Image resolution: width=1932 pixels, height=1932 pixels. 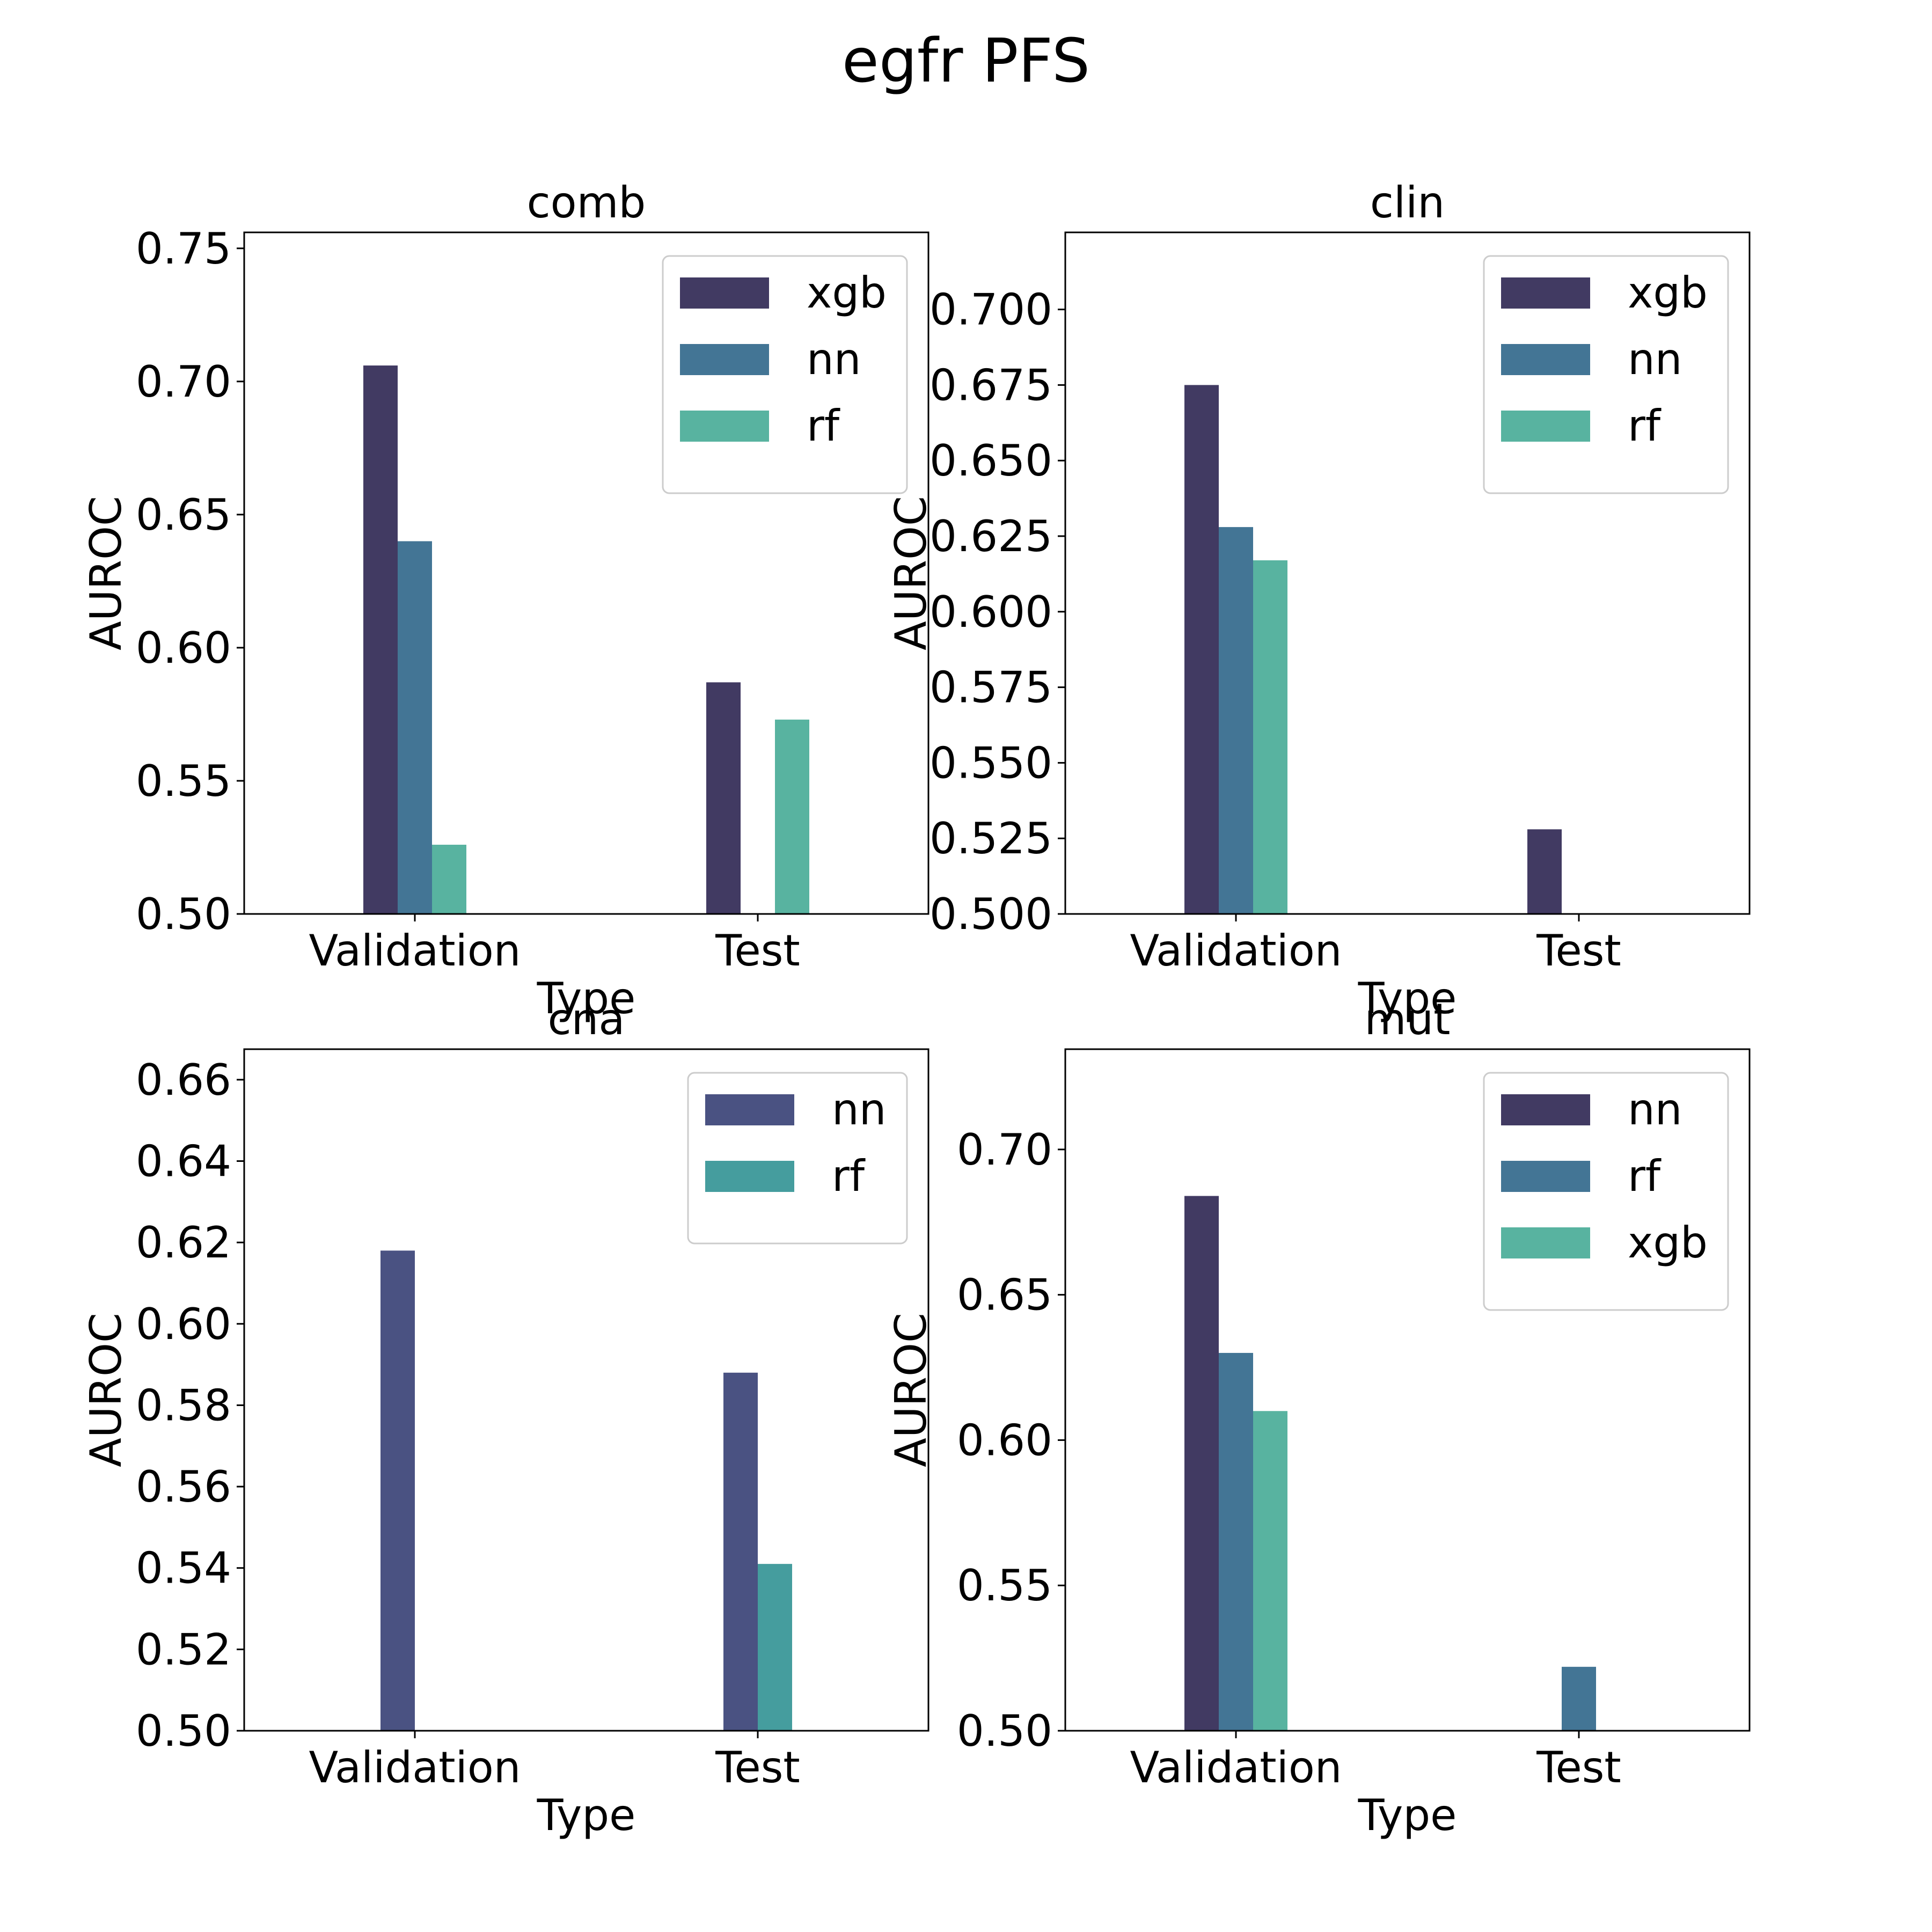 I want to click on bar-nn-test, so click(x=740, y=1551).